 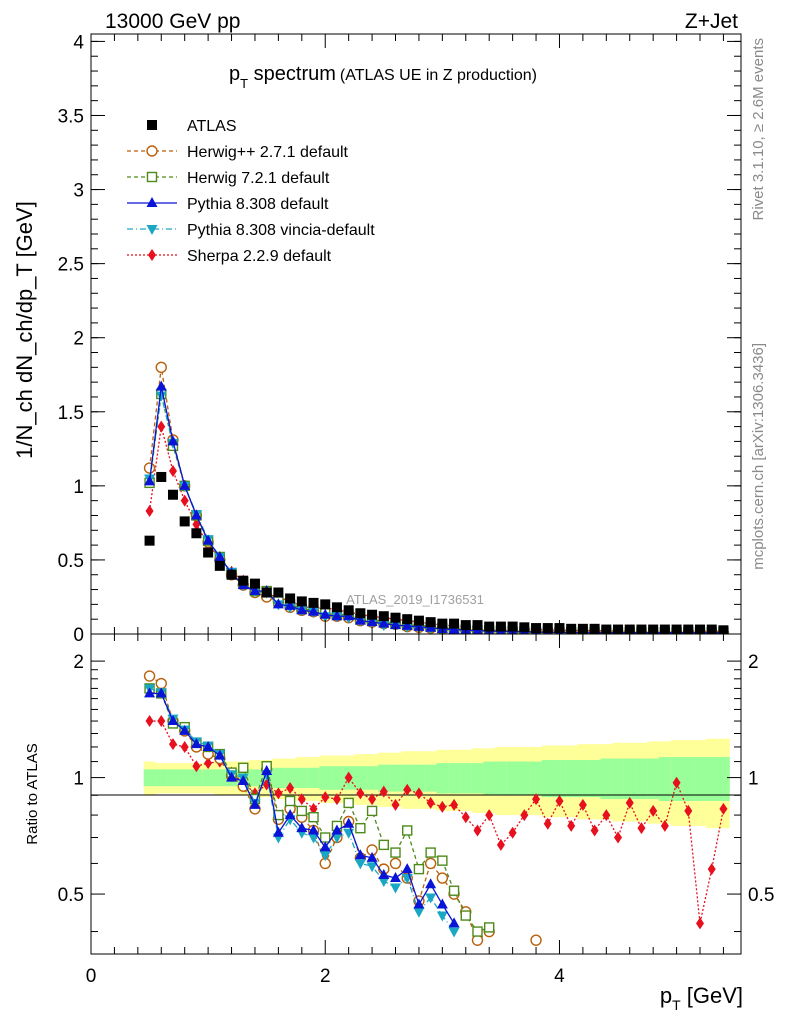 I want to click on ratio-ytick-label: 1, so click(x=78, y=779).